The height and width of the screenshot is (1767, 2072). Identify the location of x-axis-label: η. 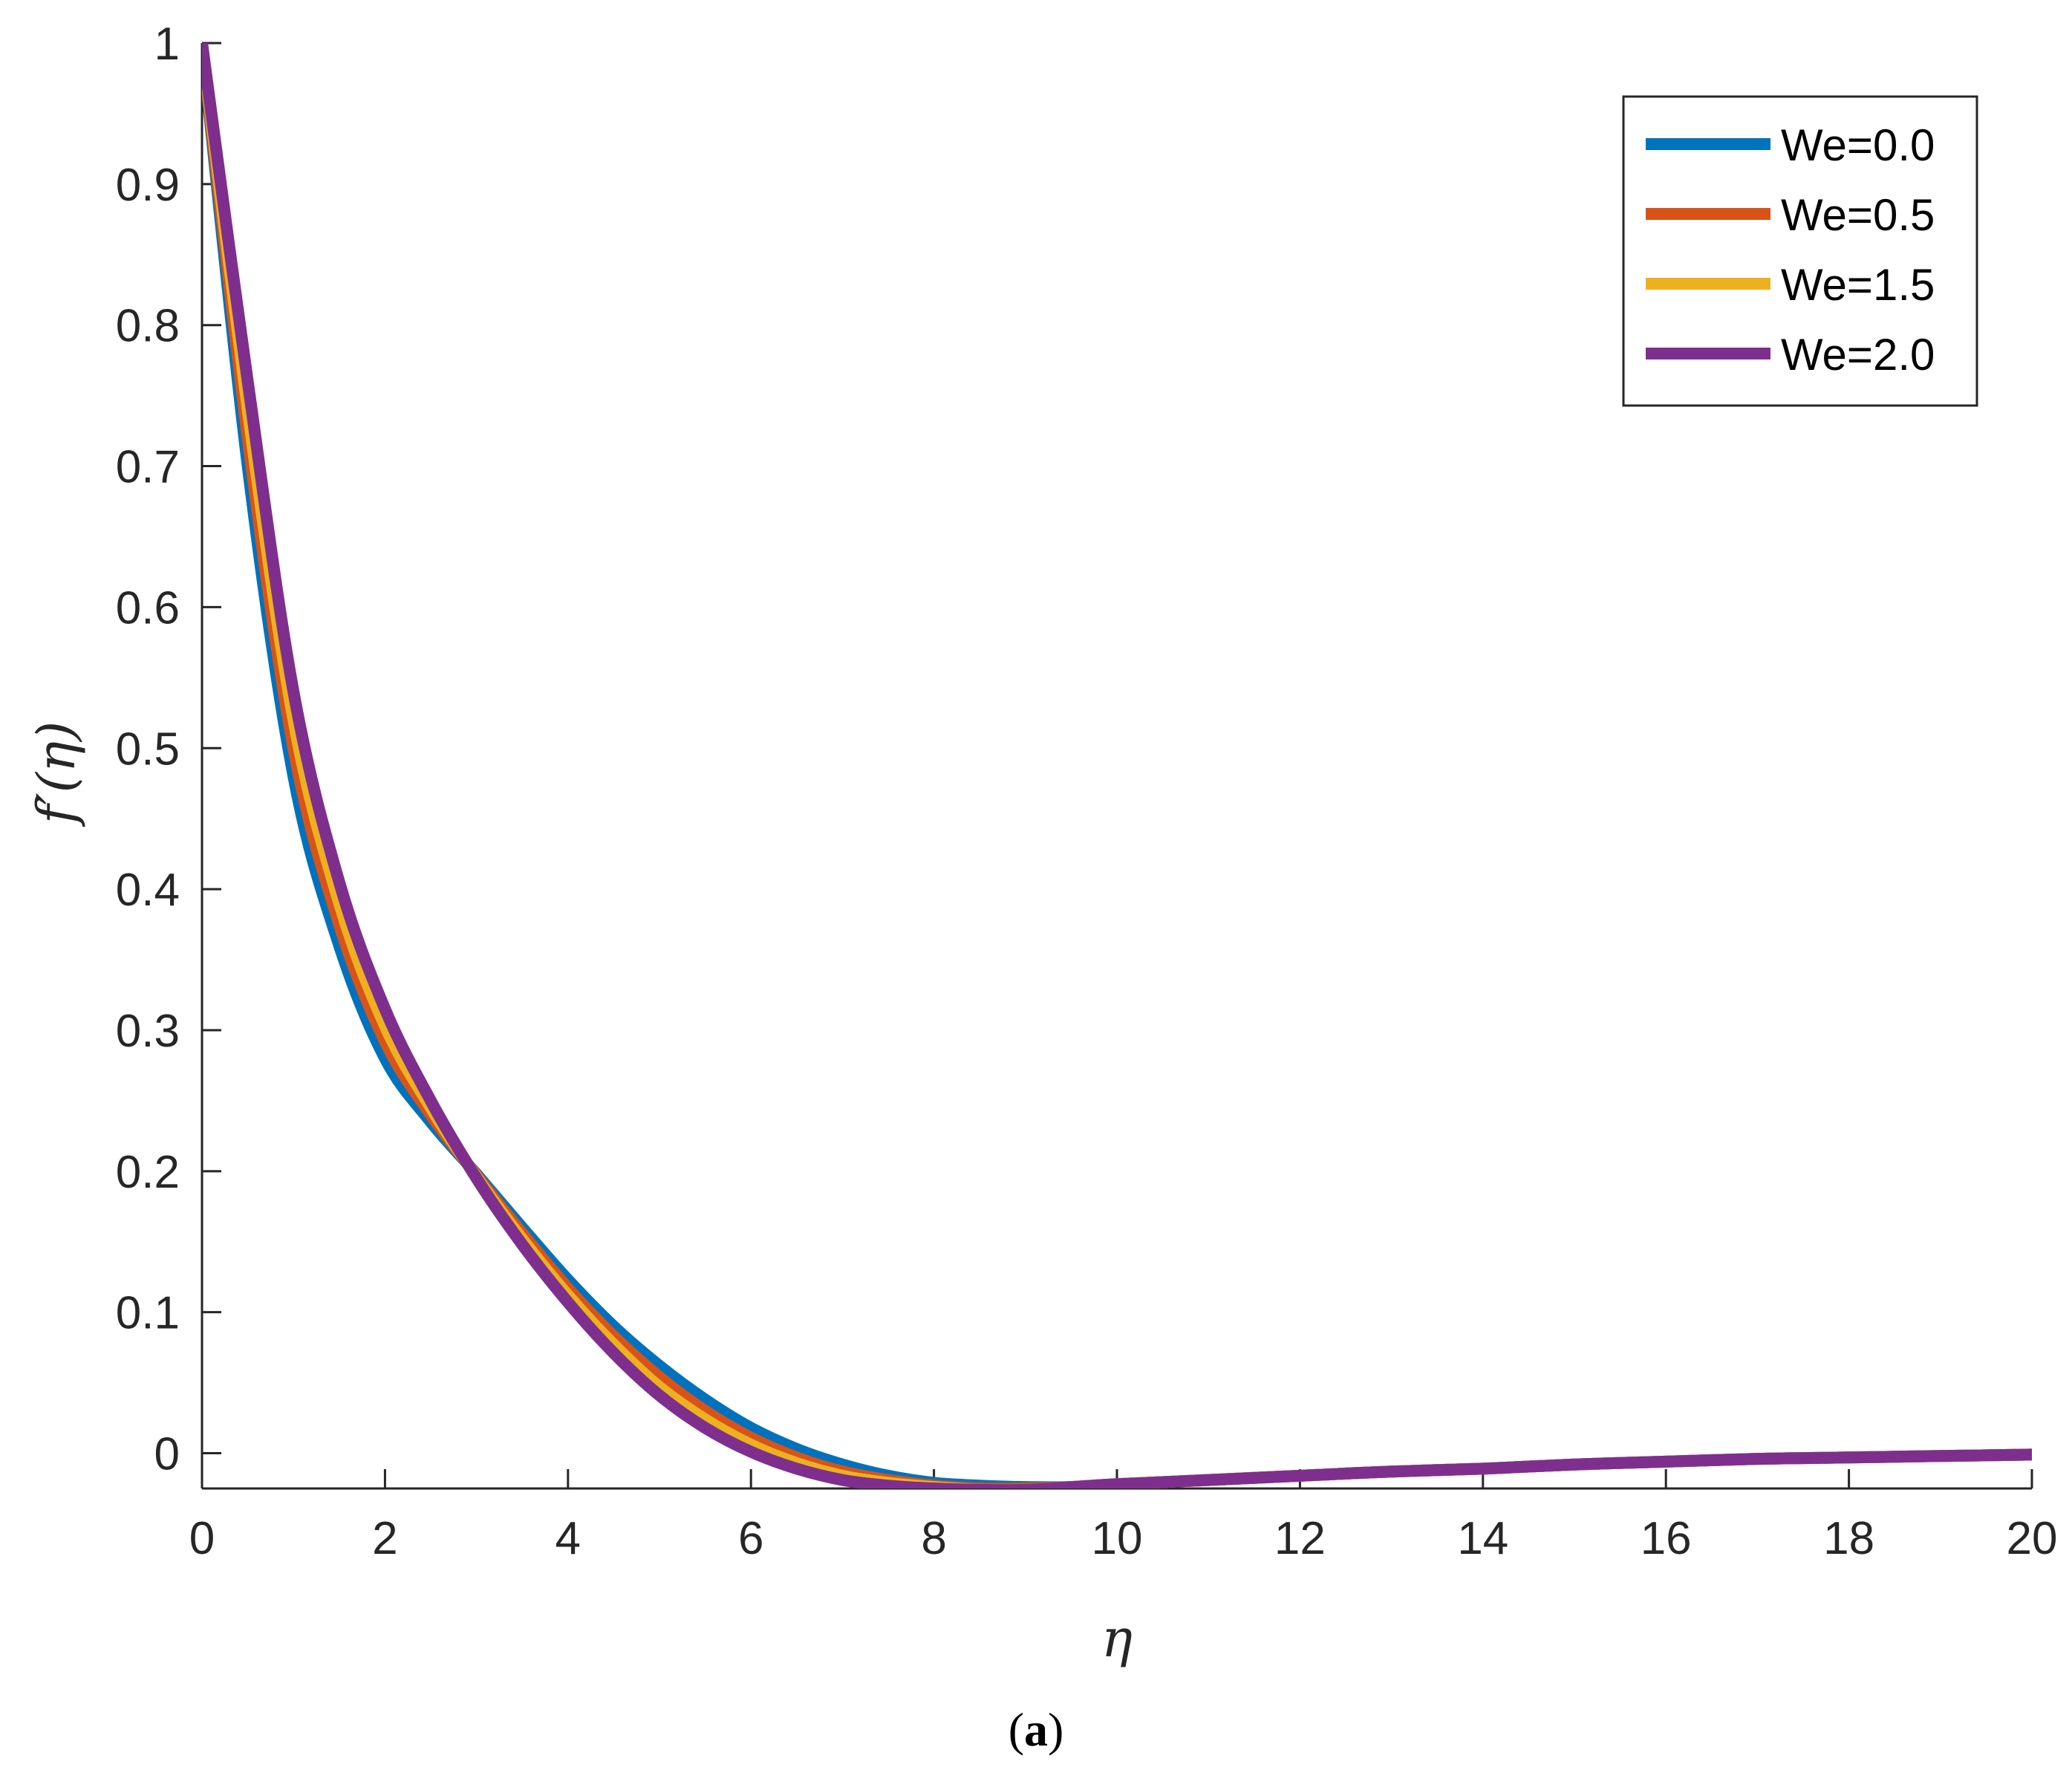
(1117, 1638).